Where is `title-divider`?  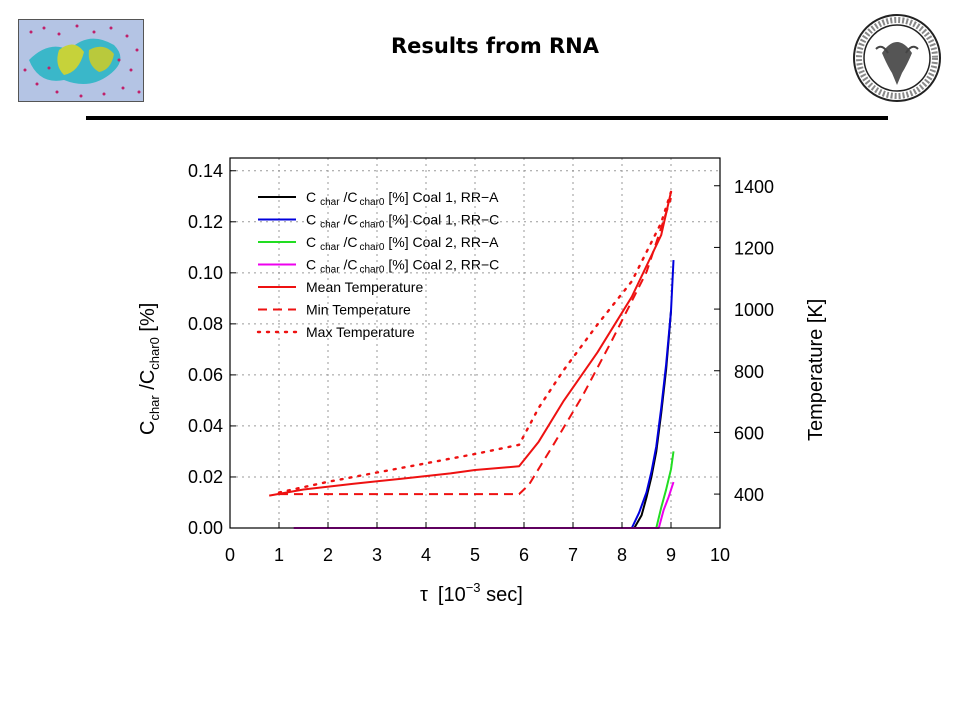
title-divider is located at coordinates (487, 118).